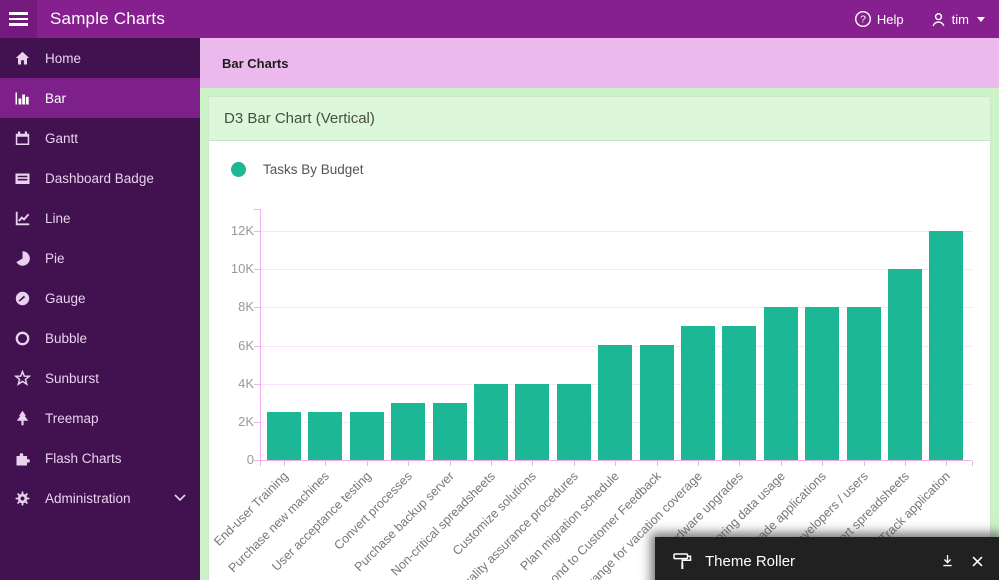  I want to click on sidebar-item-bar: Bar, so click(100, 98).